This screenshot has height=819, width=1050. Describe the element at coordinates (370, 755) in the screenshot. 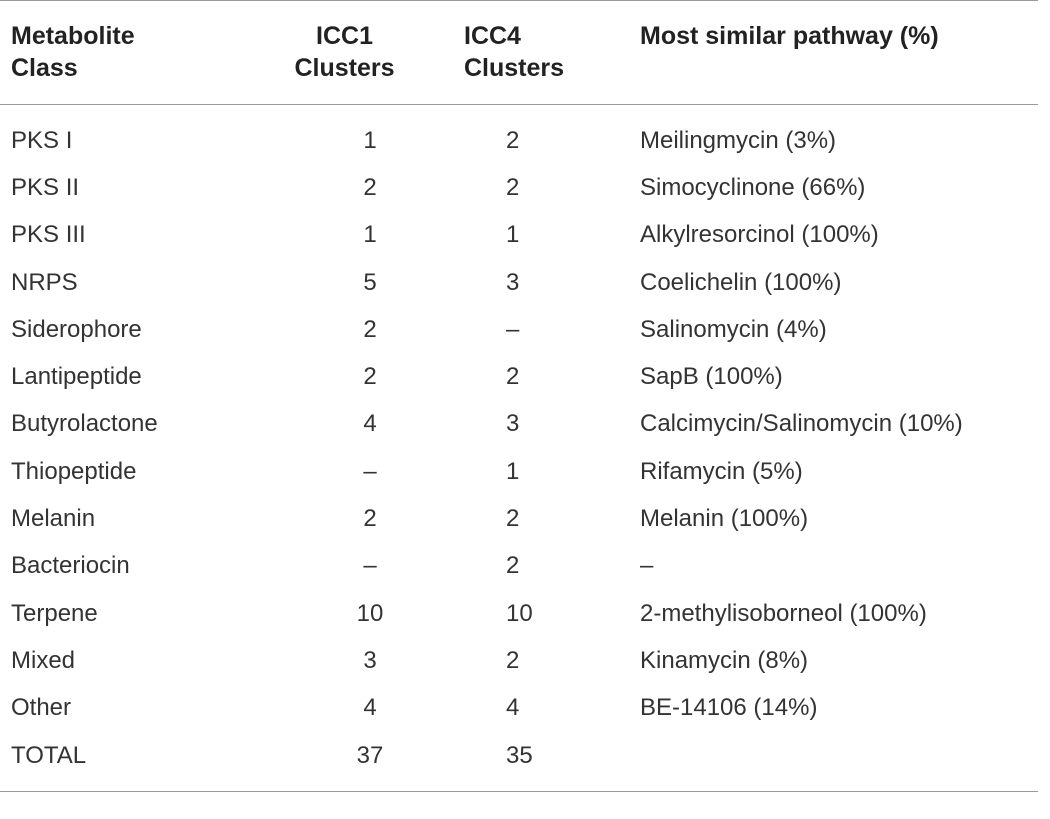

I see `cell-icc1-clusters: 37` at that location.